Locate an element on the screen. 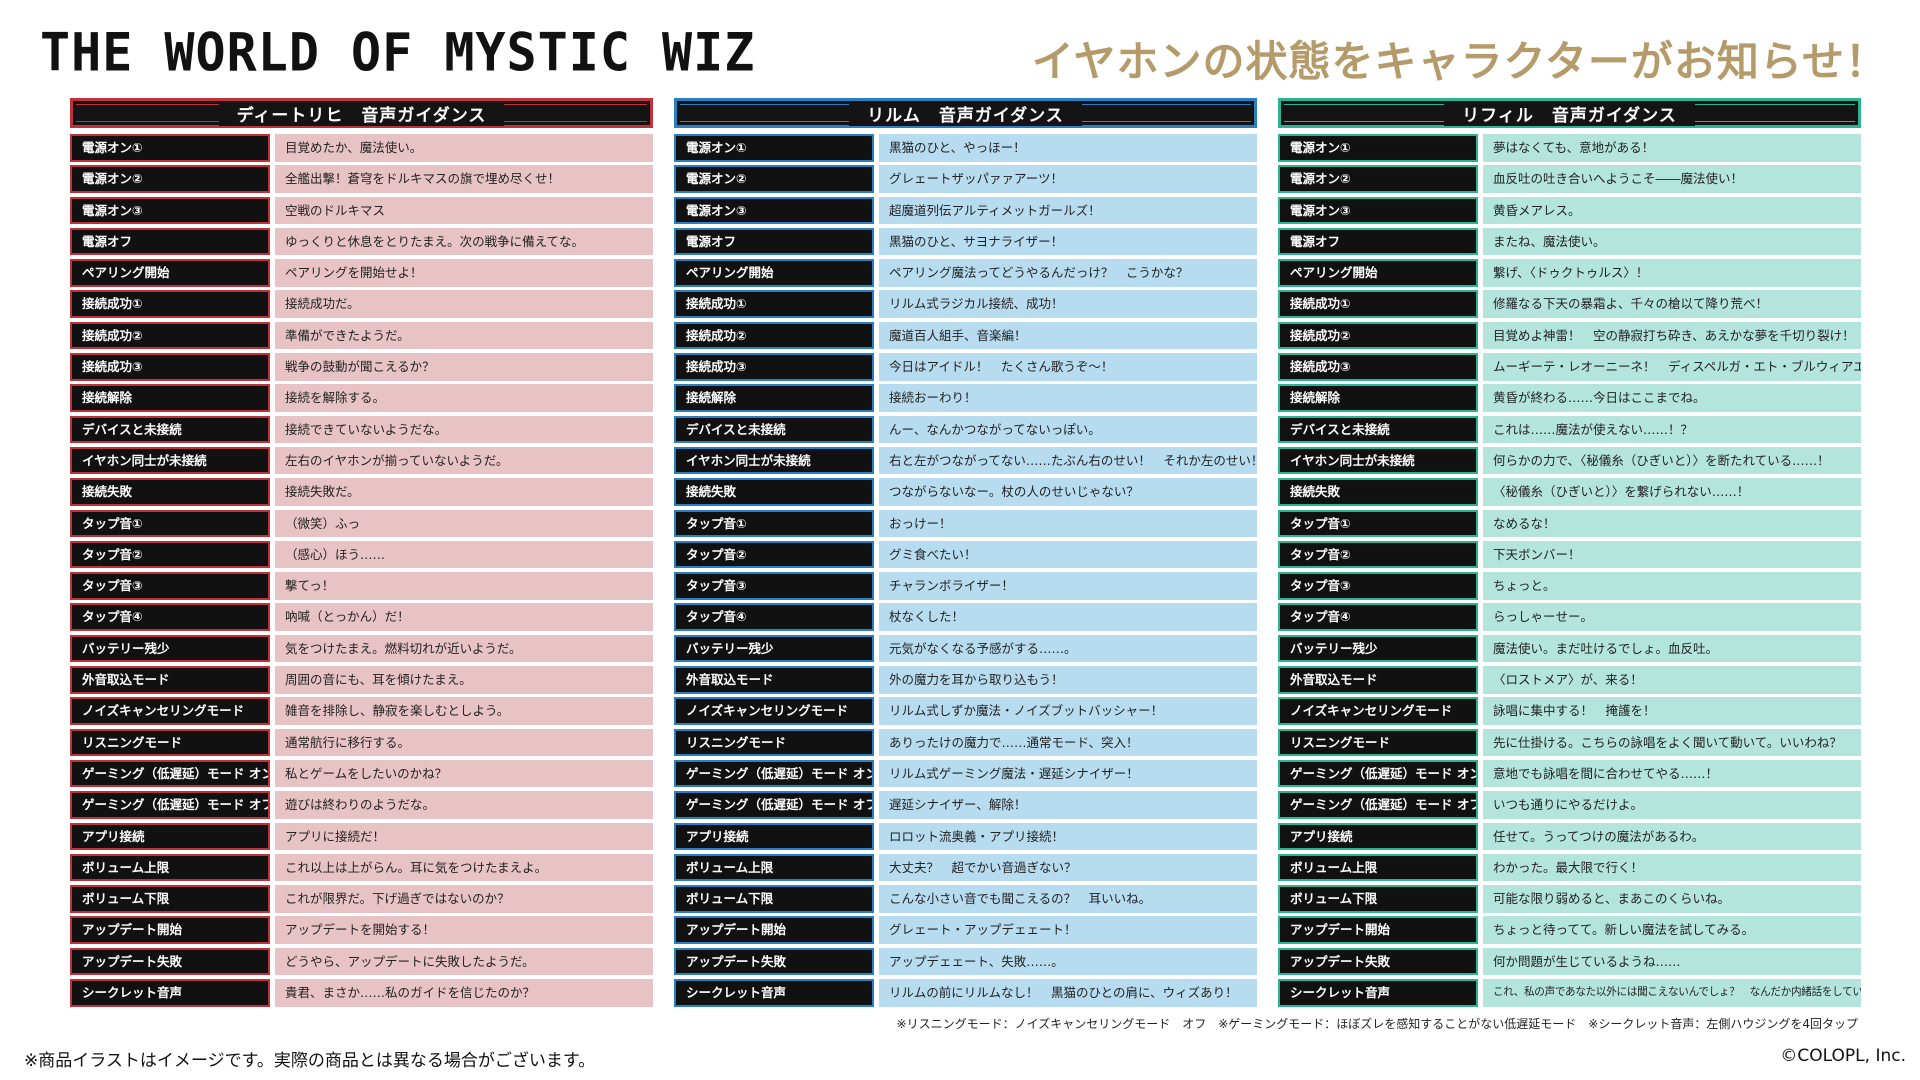  voice-line: 先に仕掛ける。こちらの詠唱をよく聞いて動いて。いいわね？ is located at coordinates (1672, 742).